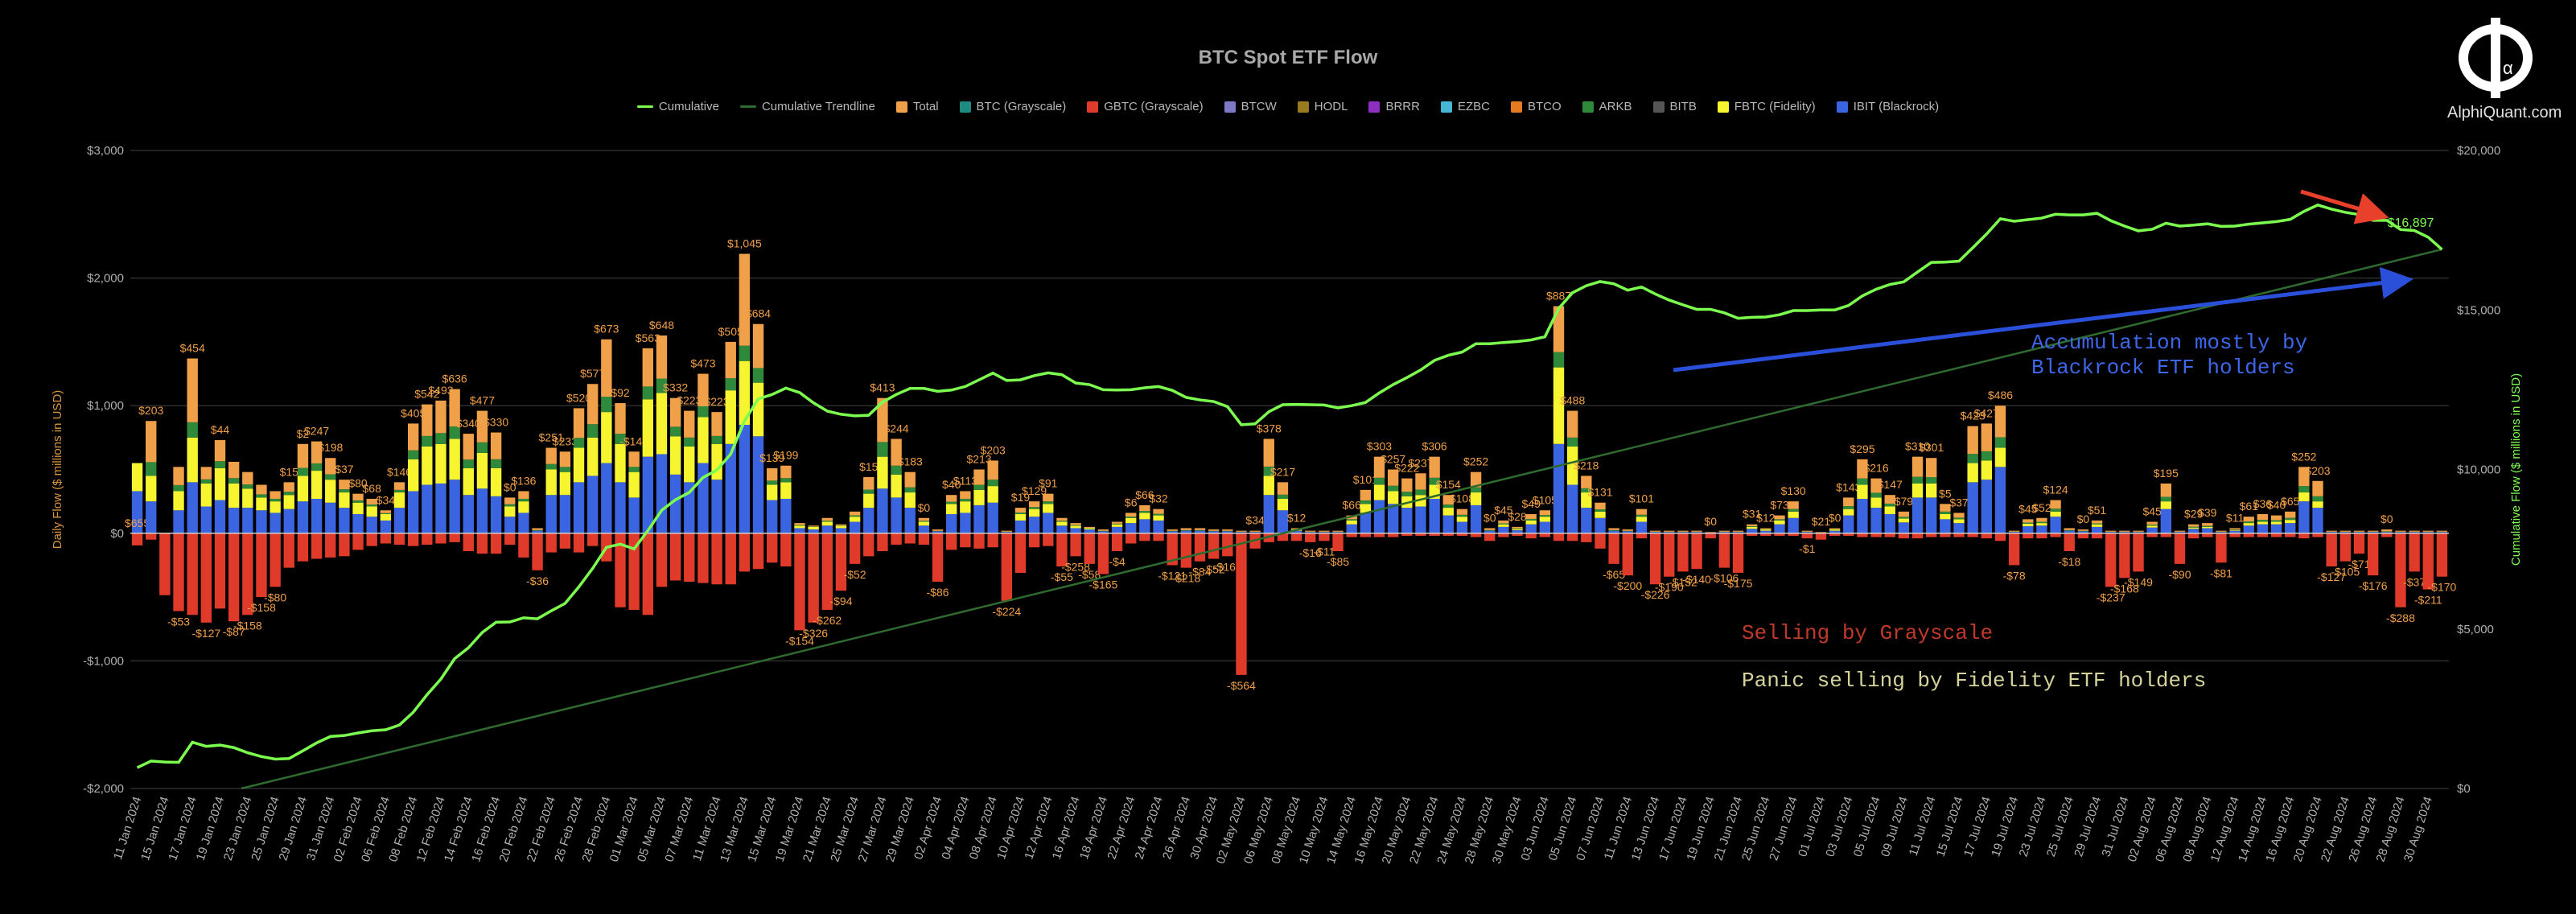 The height and width of the screenshot is (914, 2576). I want to click on data-label: $73, so click(1779, 506).